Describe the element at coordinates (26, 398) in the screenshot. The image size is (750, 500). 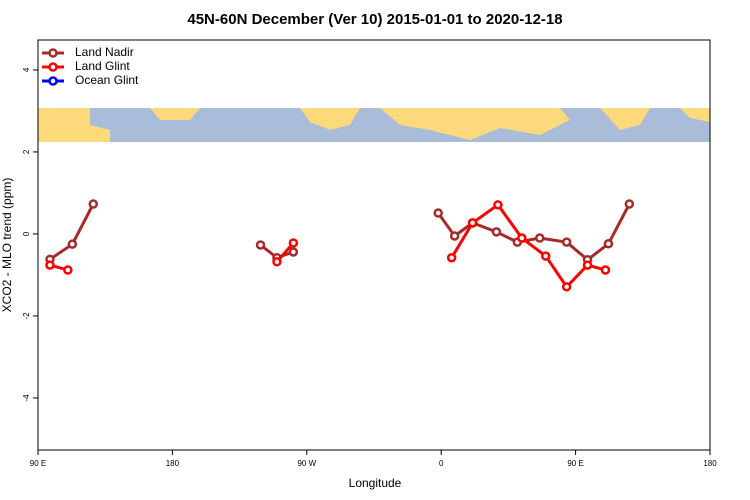
I see `y-tick-label: -4` at that location.